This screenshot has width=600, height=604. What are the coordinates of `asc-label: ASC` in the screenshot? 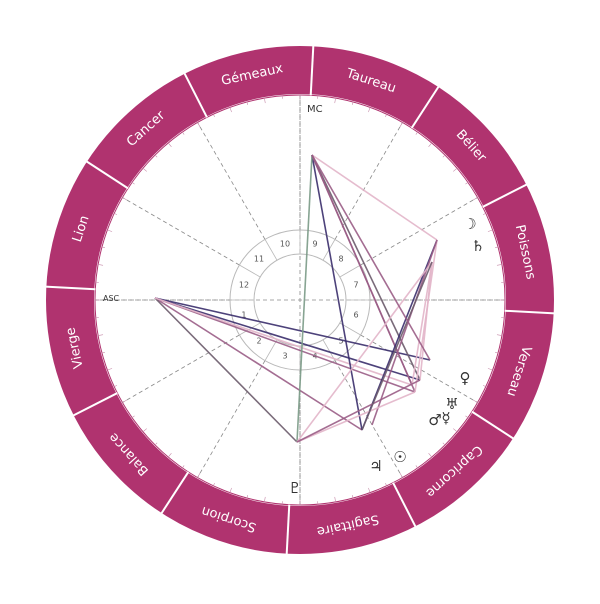 It's located at (111, 298).